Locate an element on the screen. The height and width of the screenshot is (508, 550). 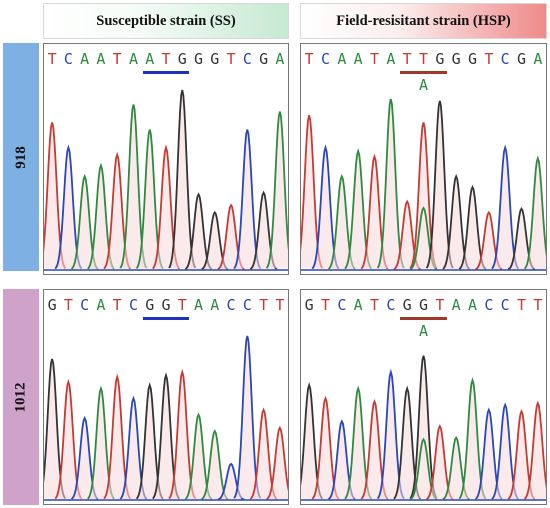
row-label-918-text: 918 is located at coordinates (20, 157).